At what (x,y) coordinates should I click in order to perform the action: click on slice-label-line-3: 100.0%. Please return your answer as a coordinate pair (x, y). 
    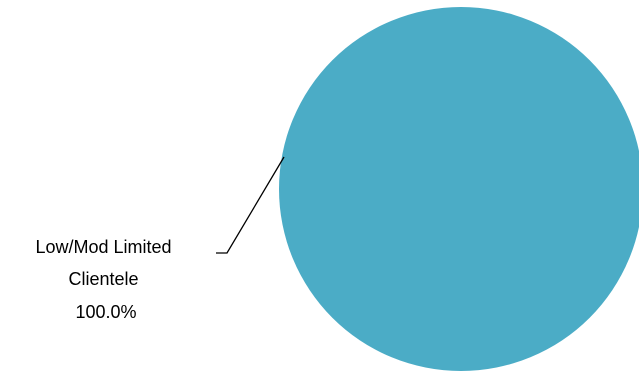
    Looking at the image, I should click on (105, 312).